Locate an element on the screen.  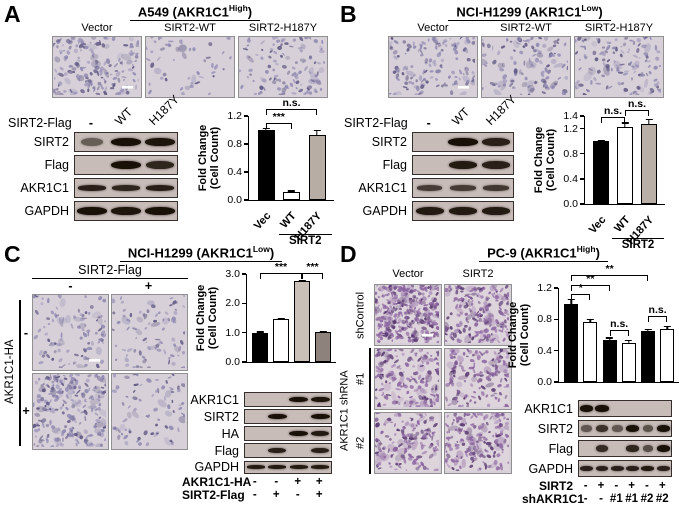
micrograph-ha-plus-flag-plus is located at coordinates (149, 411).